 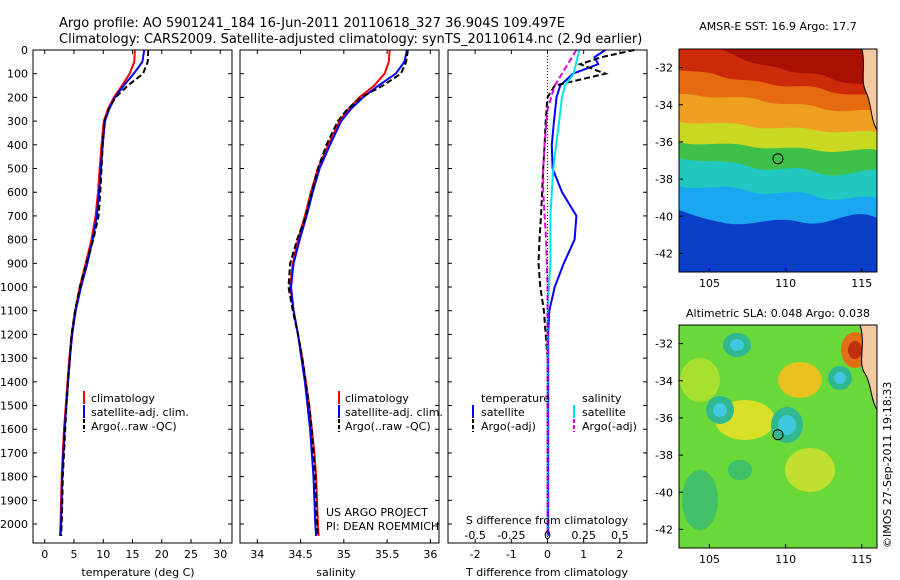 I want to click on series-salinity-satellite, so click(x=563, y=292).